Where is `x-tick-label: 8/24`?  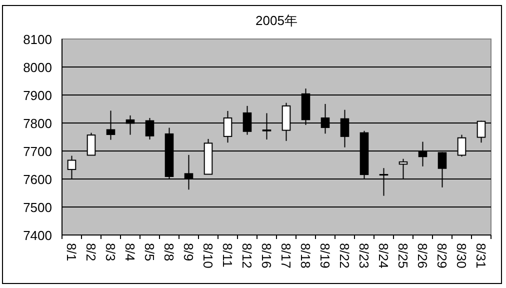
x-tick-label: 8/24 is located at coordinates (383, 255).